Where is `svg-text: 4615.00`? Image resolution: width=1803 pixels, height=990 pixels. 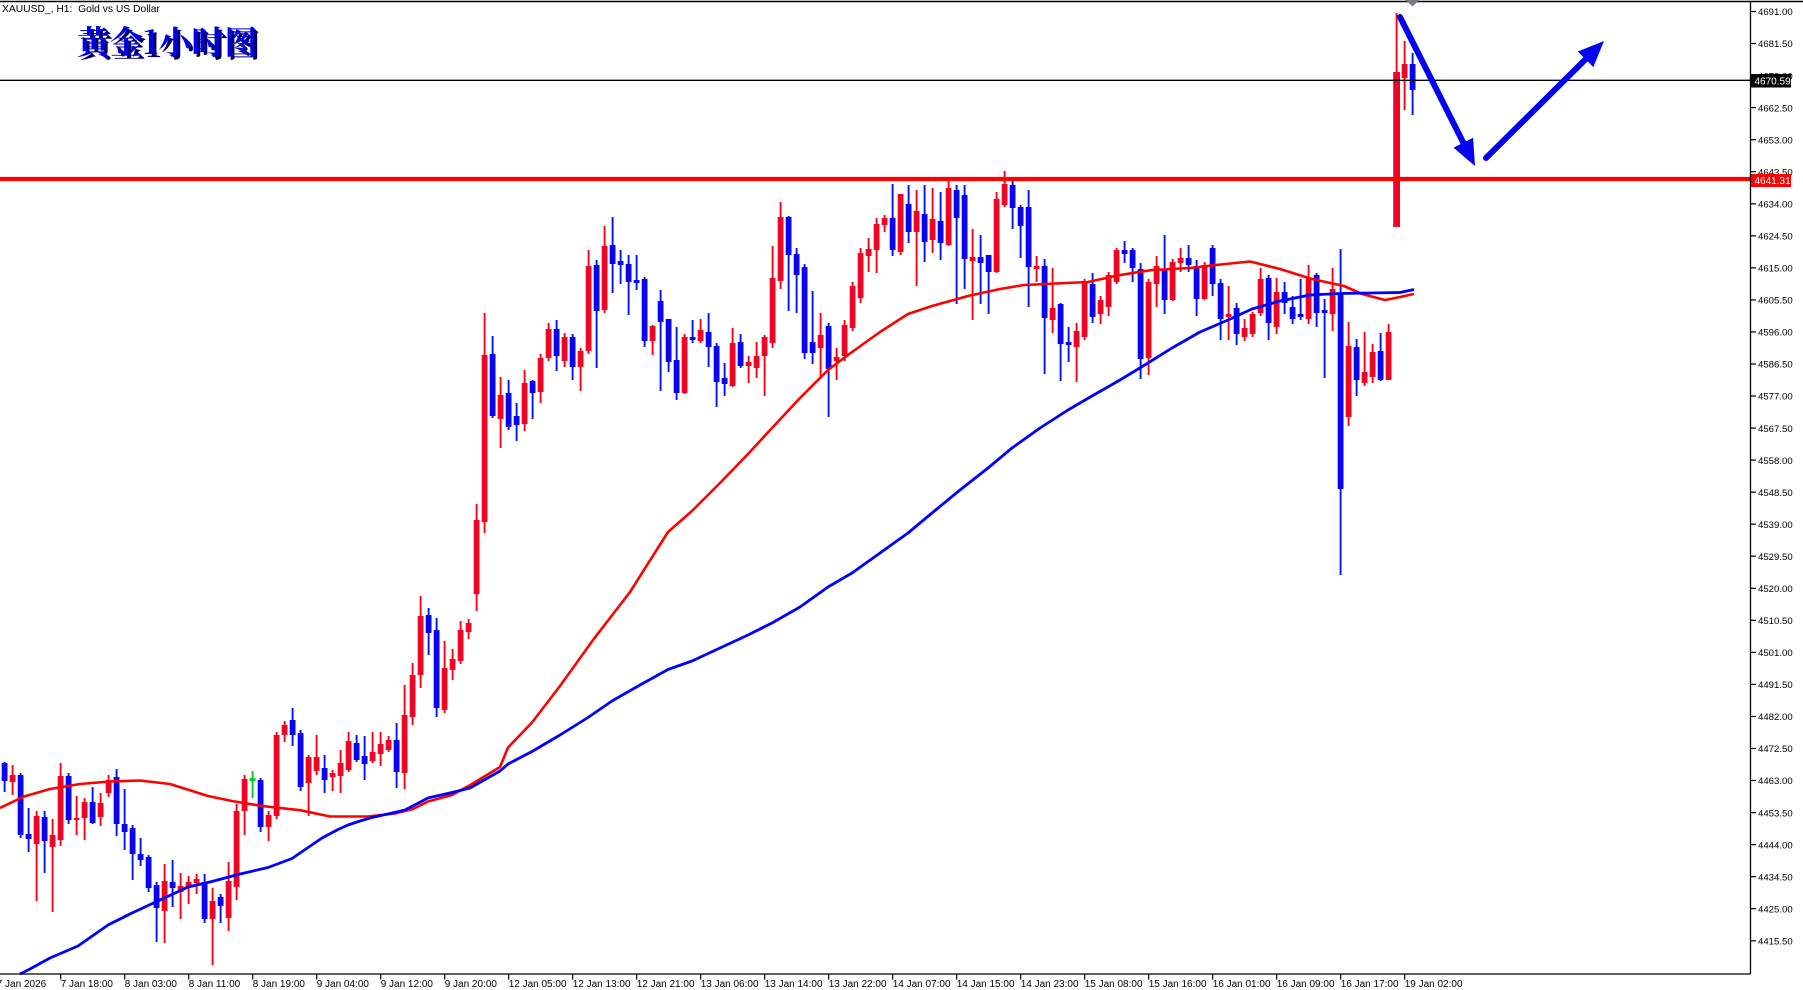 svg-text: 4615.00 is located at coordinates (1775, 269).